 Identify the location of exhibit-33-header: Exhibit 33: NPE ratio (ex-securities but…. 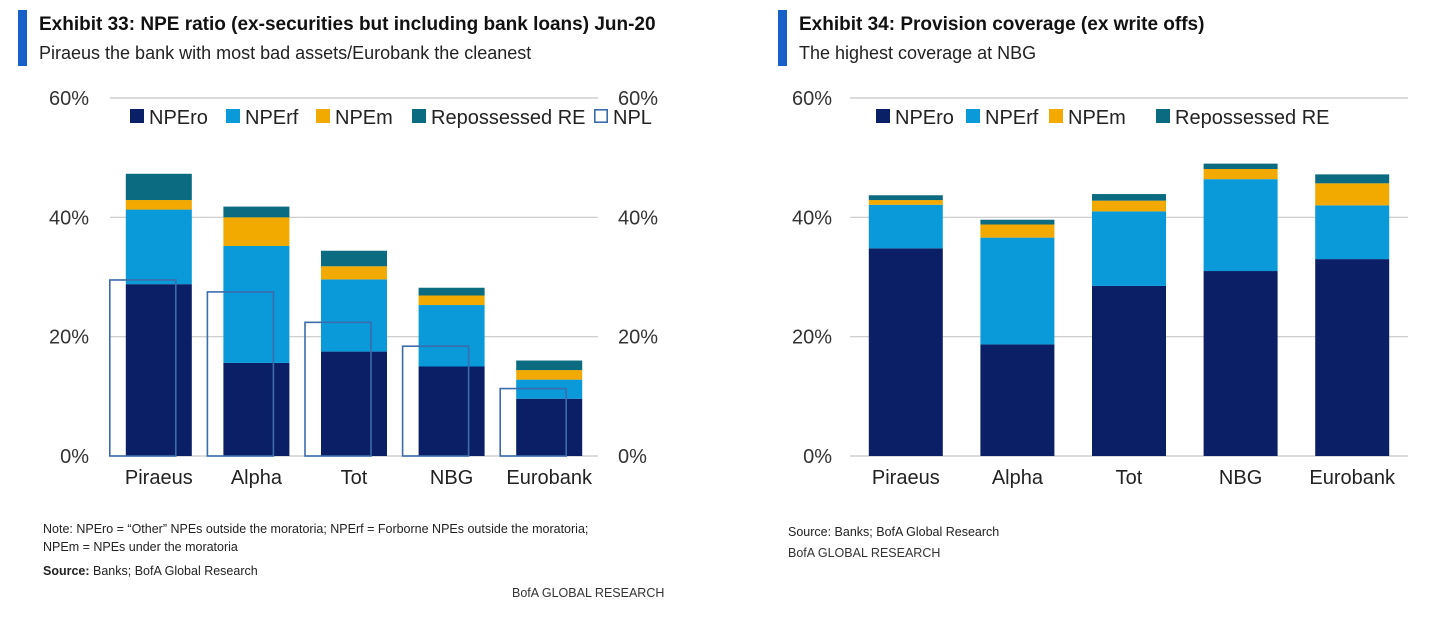
(337, 38).